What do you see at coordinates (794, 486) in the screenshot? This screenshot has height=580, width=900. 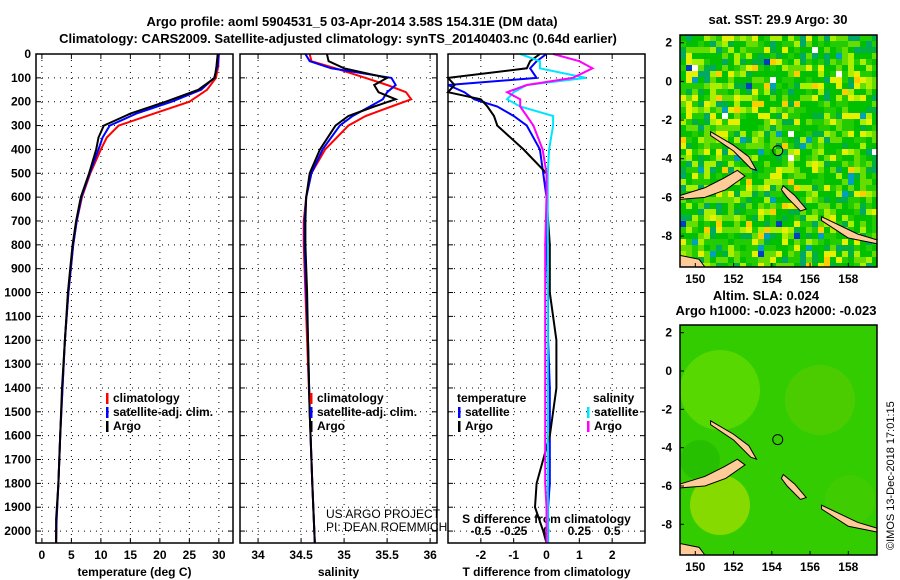 I see `land-polygon` at bounding box center [794, 486].